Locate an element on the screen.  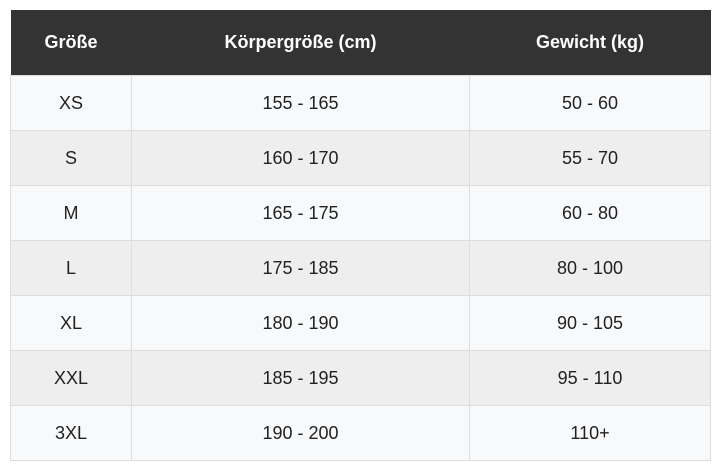
table-cell: 155 - 165 is located at coordinates (300, 103).